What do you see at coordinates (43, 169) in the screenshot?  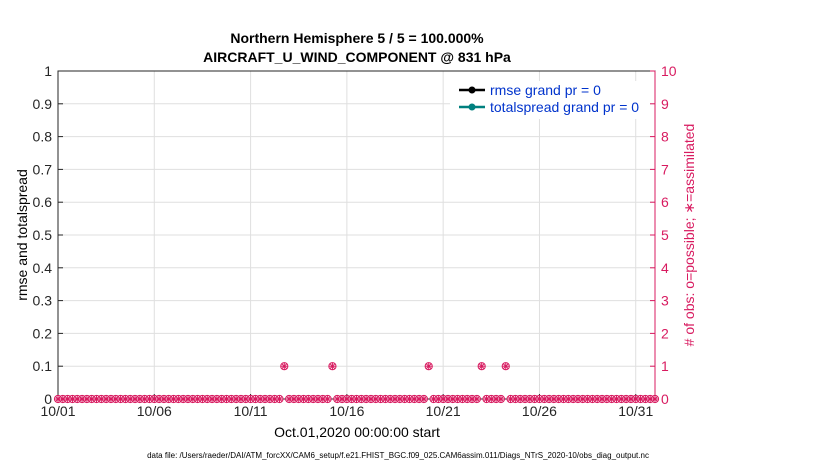 I see `y-tick-label: 0.7` at bounding box center [43, 169].